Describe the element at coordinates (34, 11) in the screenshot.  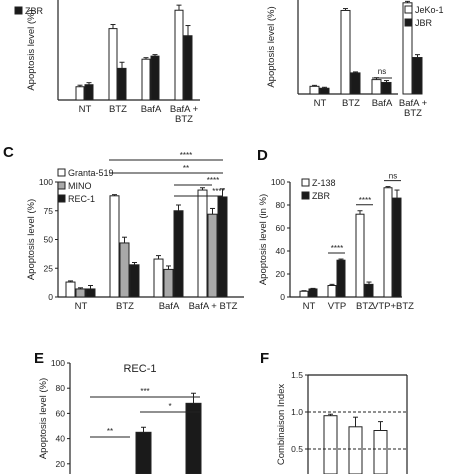
I see `legend-label: ZBR` at that location.